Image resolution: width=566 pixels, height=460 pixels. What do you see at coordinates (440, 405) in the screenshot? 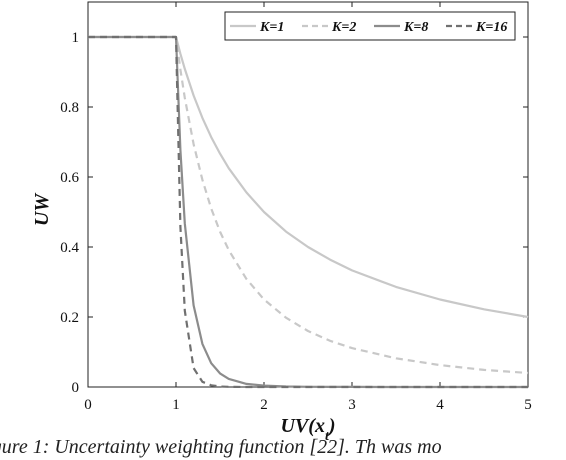
I see `x-tick-label: 4` at bounding box center [440, 405].